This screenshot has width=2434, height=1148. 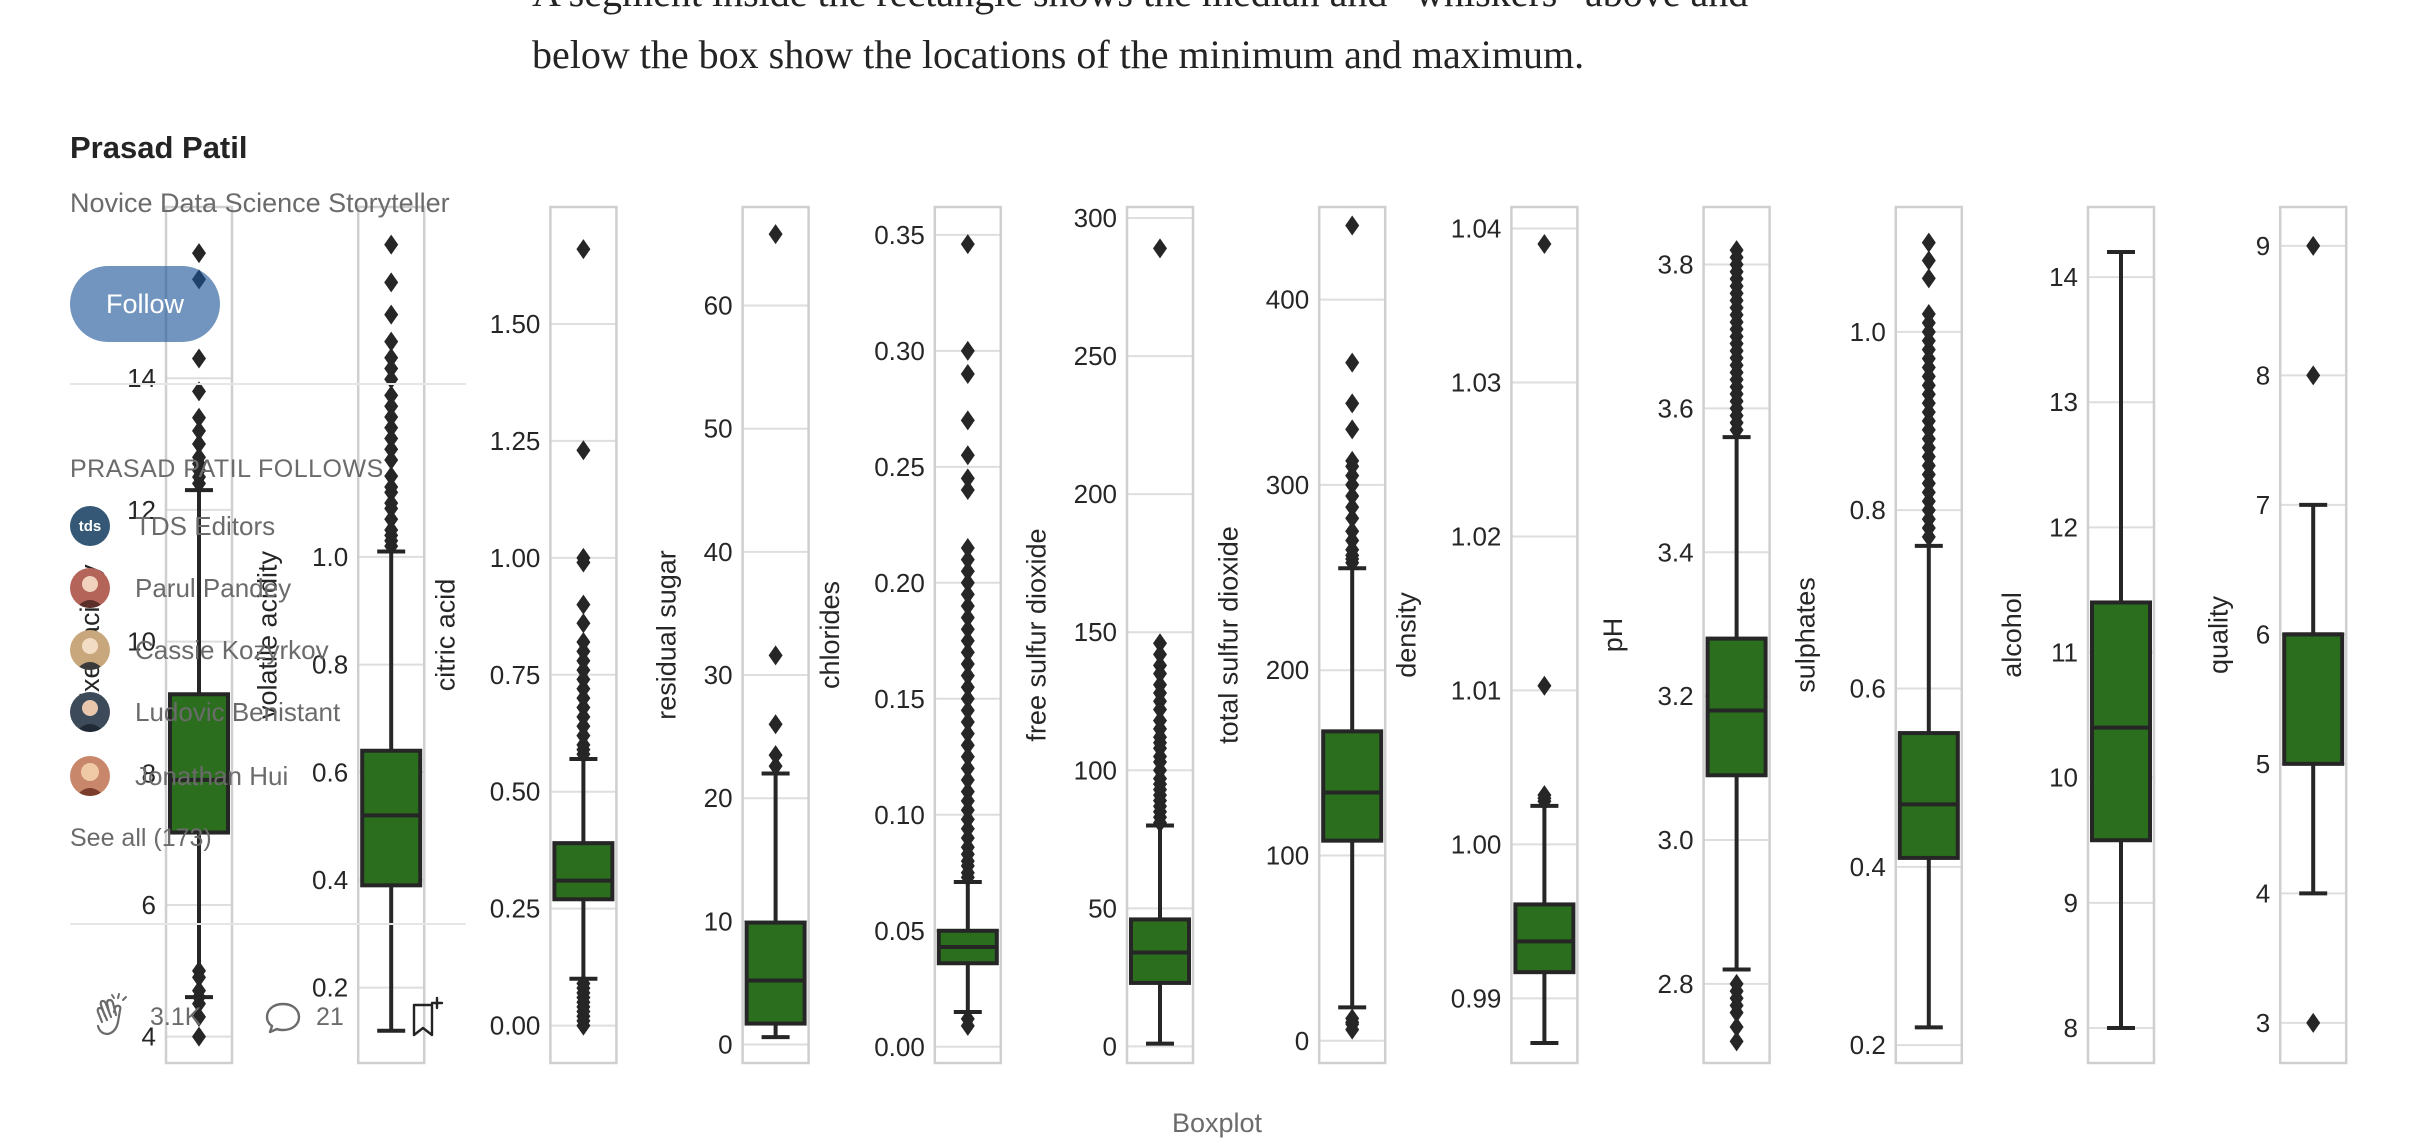 I want to click on tick-label: 0.30, so click(x=899, y=351).